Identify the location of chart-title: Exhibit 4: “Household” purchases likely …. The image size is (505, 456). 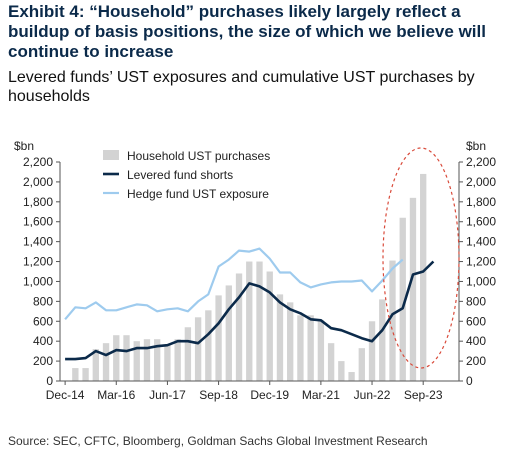
(247, 31).